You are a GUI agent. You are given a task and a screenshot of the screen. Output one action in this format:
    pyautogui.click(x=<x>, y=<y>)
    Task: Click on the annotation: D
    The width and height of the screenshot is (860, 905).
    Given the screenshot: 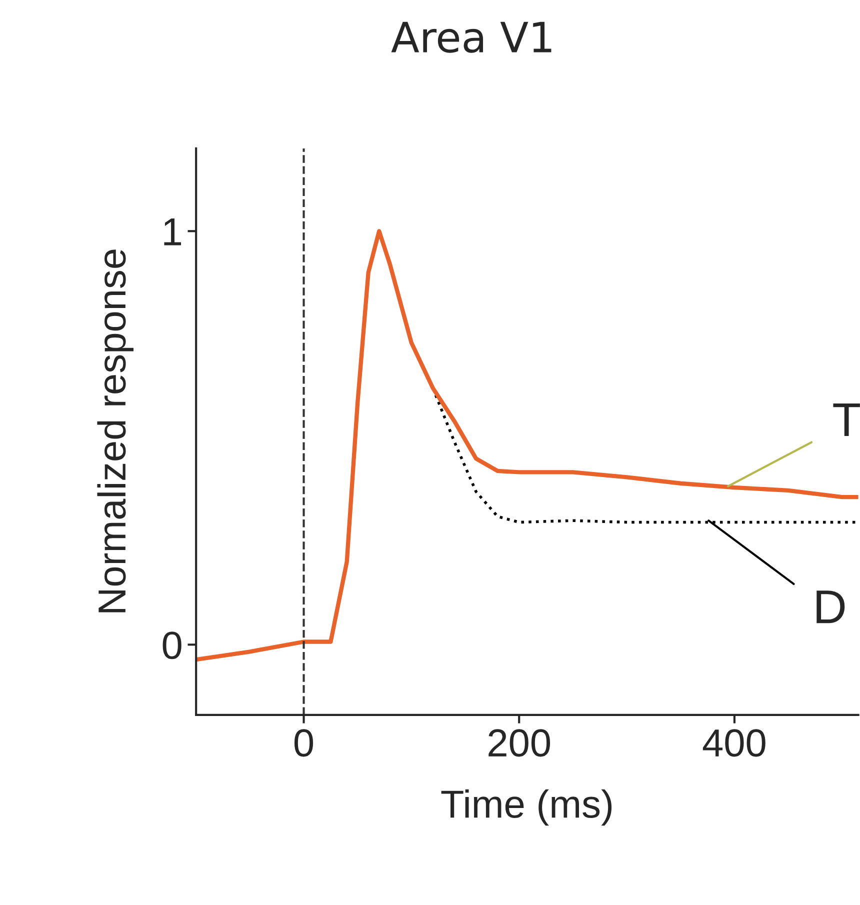 What is the action you would take?
    pyautogui.click(x=830, y=607)
    